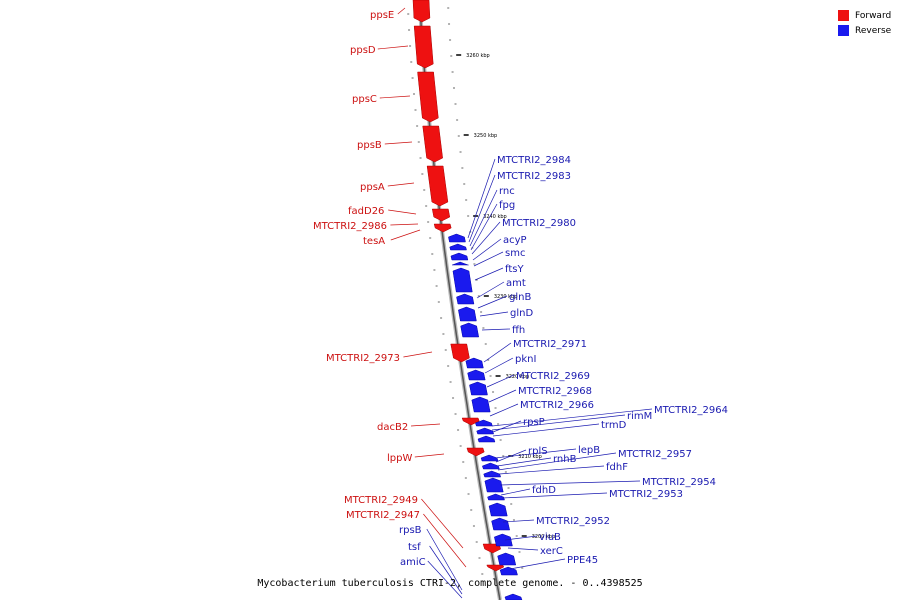 This screenshot has height=604, width=900. What do you see at coordinates (655, 454) in the screenshot?
I see `gene-label-mtctri2-2957: MTCTRI2_2957` at bounding box center [655, 454].